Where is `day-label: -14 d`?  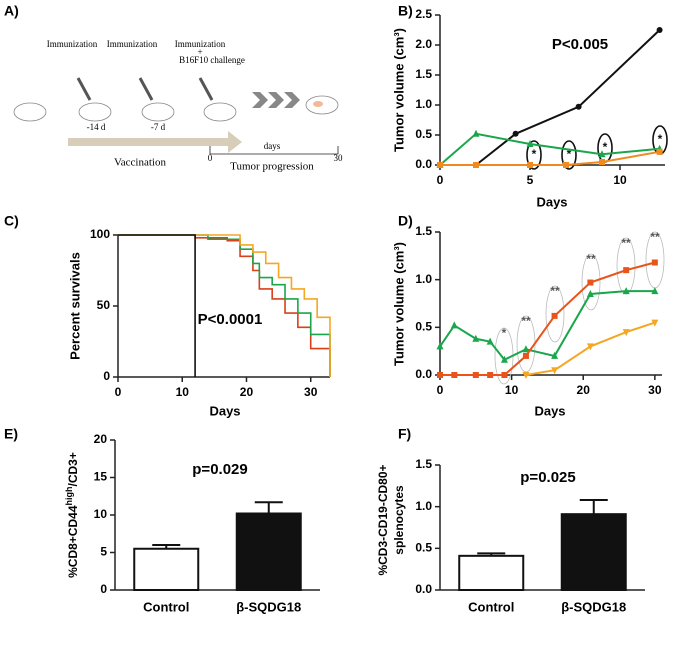
day-label: -14 d is located at coordinates (96, 127).